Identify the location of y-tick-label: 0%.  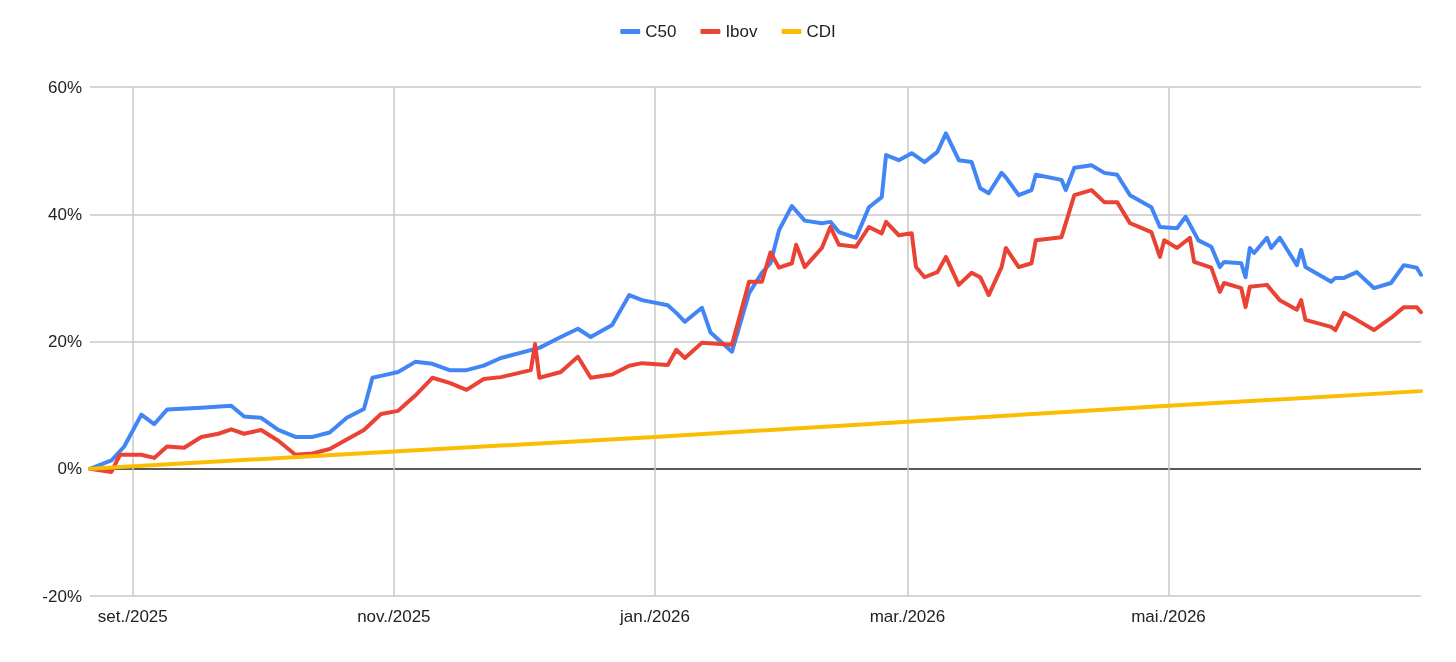
(69, 469).